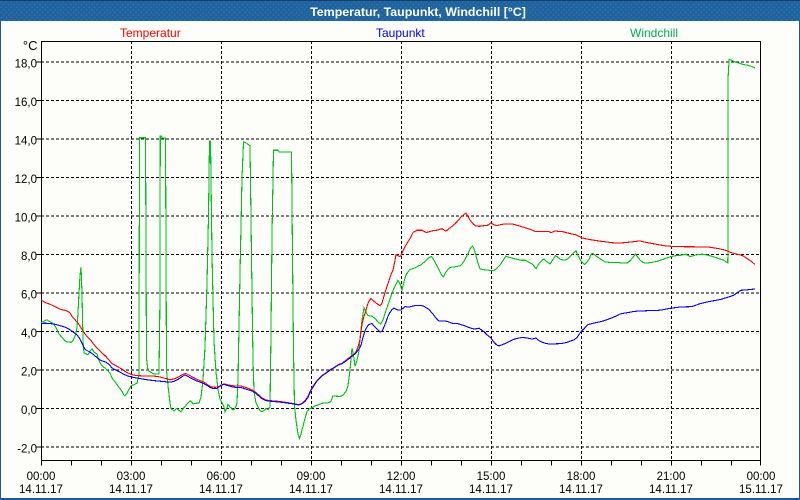 The height and width of the screenshot is (500, 800). I want to click on svg-text: 12:00, so click(401, 477).